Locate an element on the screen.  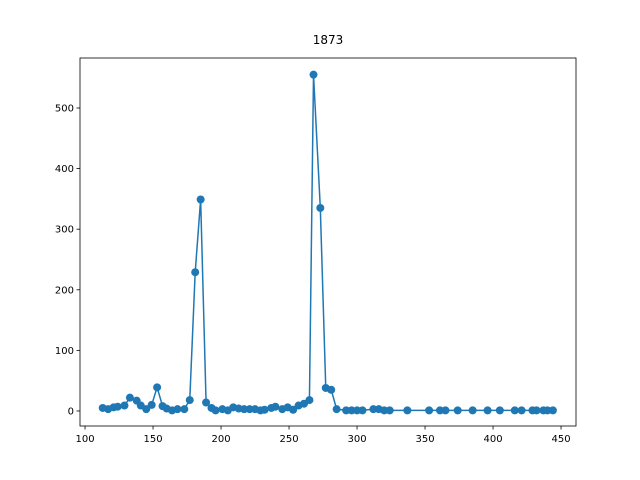
y-tick-label: 100 is located at coordinates (64, 351).